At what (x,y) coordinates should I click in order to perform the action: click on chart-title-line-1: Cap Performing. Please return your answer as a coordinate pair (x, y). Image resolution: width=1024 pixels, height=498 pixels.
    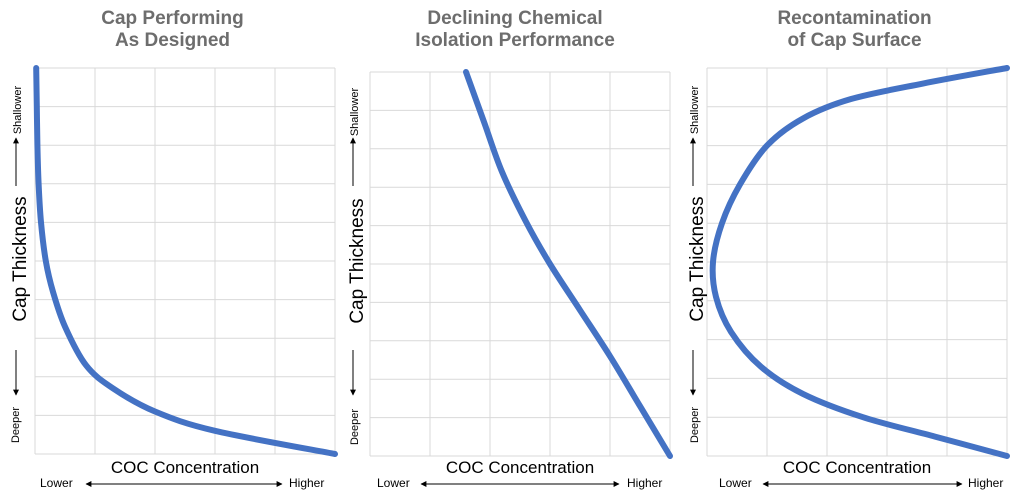
    Looking at the image, I should click on (172, 18).